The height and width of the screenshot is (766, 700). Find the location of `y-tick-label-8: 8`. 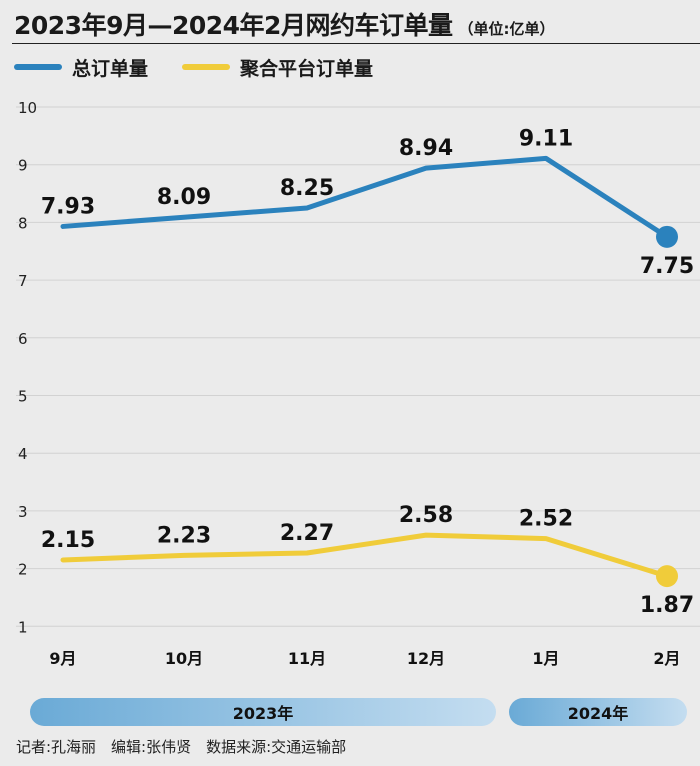

y-tick-label-8: 8 is located at coordinates (23, 223).